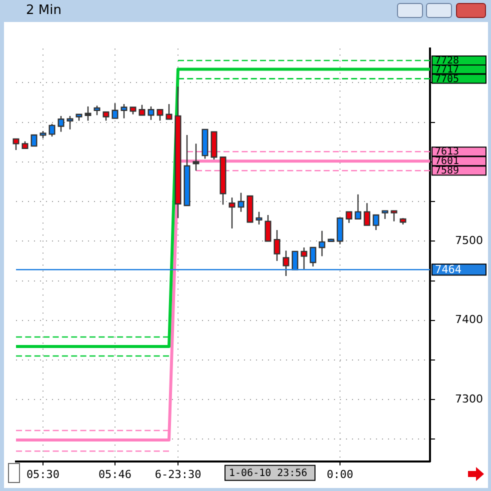 The height and width of the screenshot is (491, 491). What do you see at coordinates (469, 399) in the screenshot?
I see `y-tick-label: 7300` at bounding box center [469, 399].